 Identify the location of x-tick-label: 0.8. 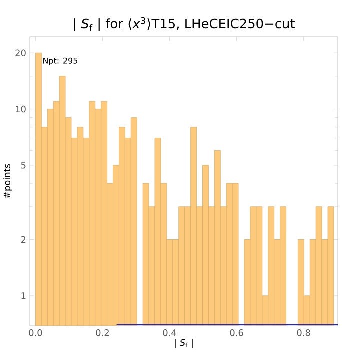
(303, 333).